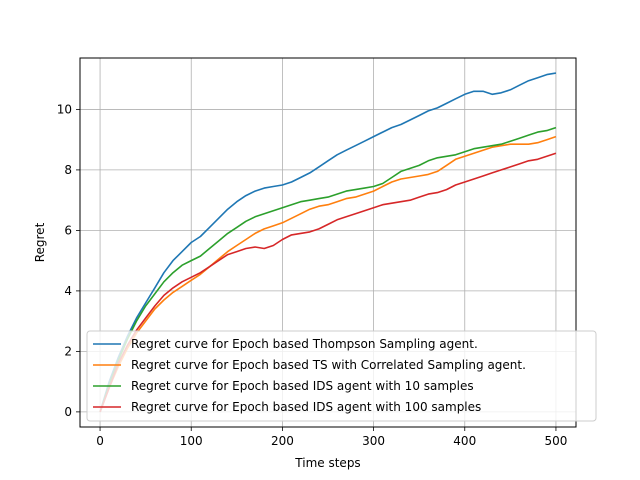  I want to click on x-axis-label: Time steps, so click(327, 463).